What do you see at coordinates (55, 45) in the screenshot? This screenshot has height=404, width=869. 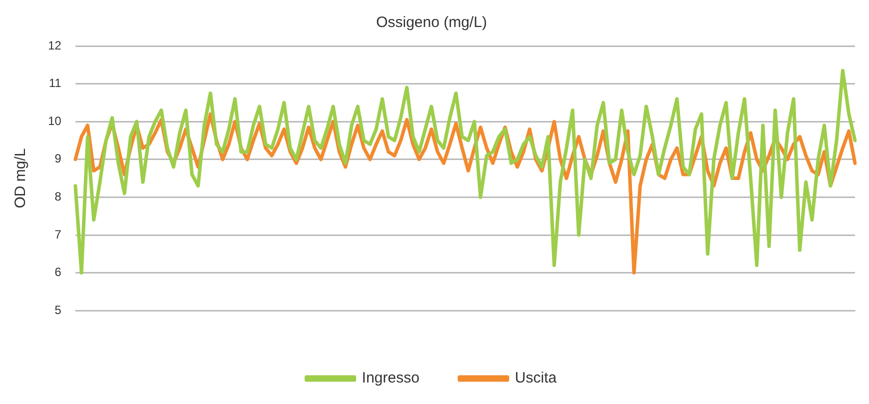 I see `y-tick-label: 12` at bounding box center [55, 45].